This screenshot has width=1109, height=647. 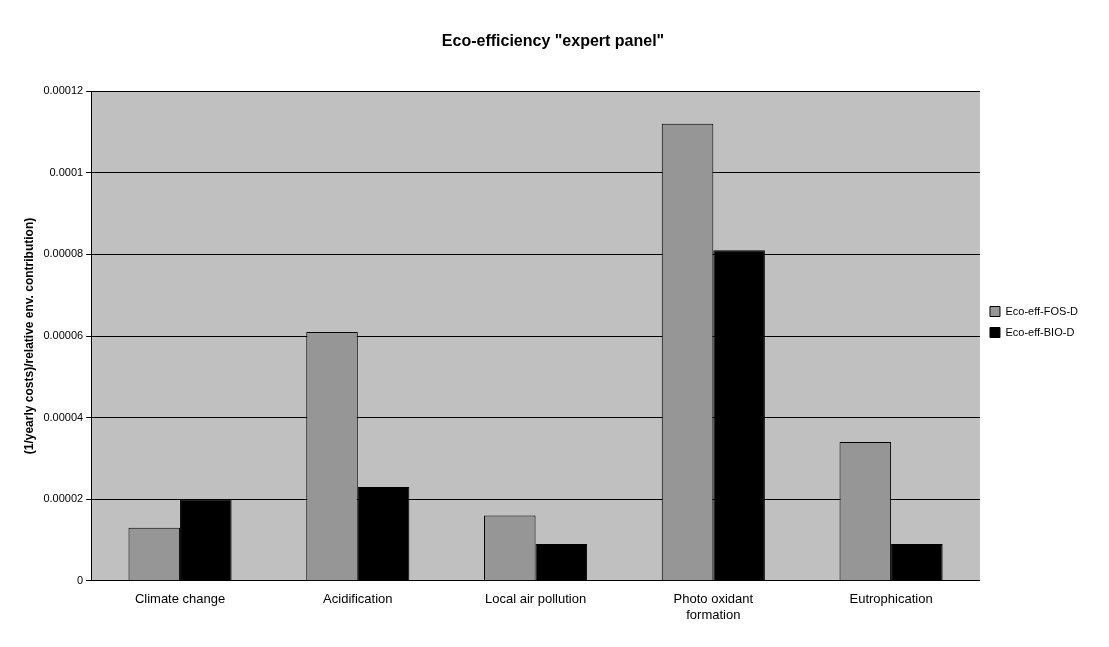 I want to click on x-tick-label: Eutrophication, so click(x=891, y=599).